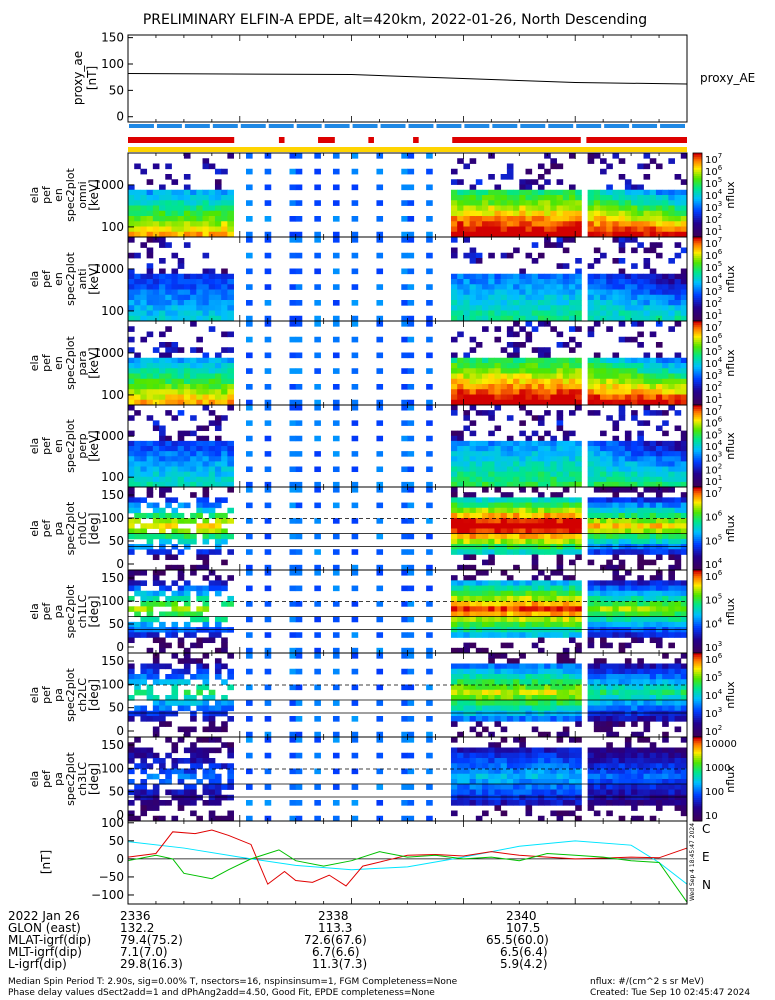 This screenshot has height=1000, width=775. What do you see at coordinates (407, 138) in the screenshot?
I see `status-bars` at bounding box center [407, 138].